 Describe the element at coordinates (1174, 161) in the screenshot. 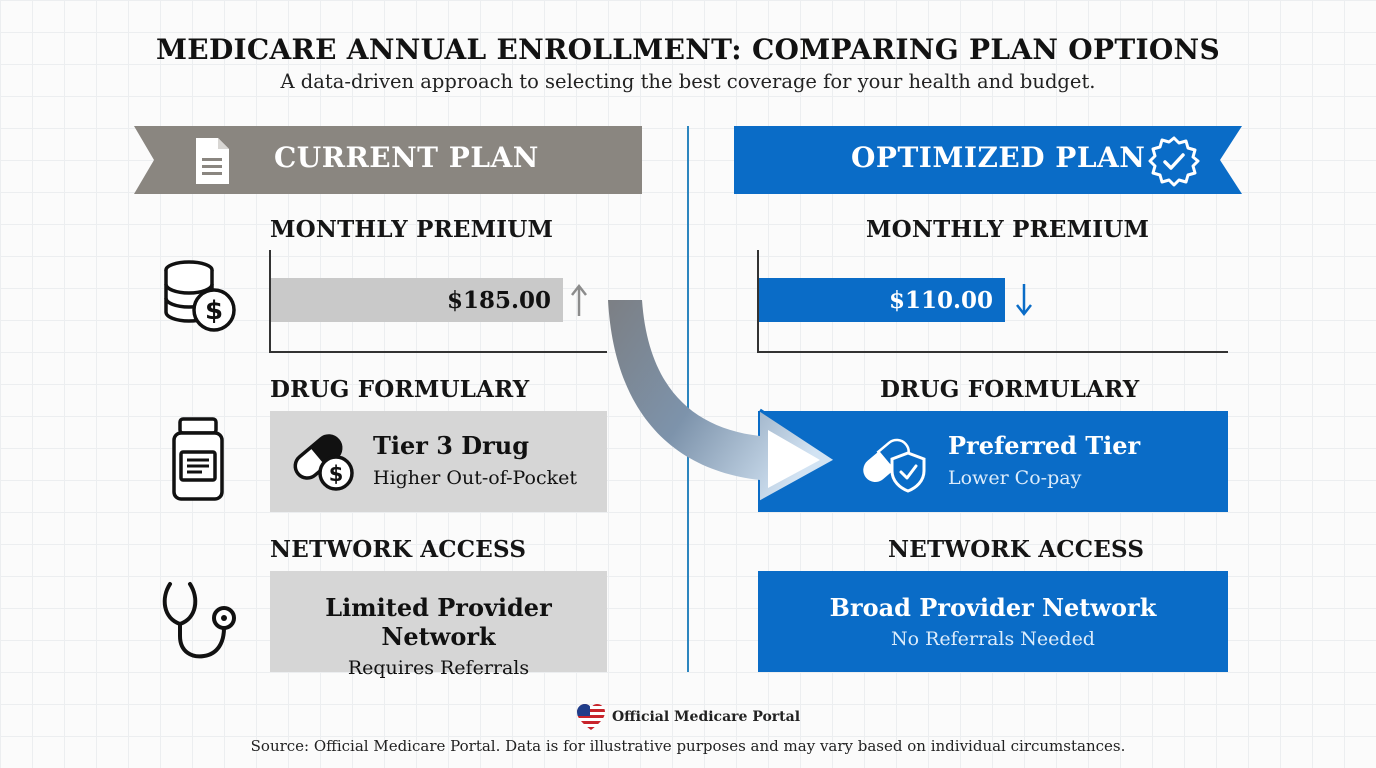

I see `gear-check-icon` at that location.